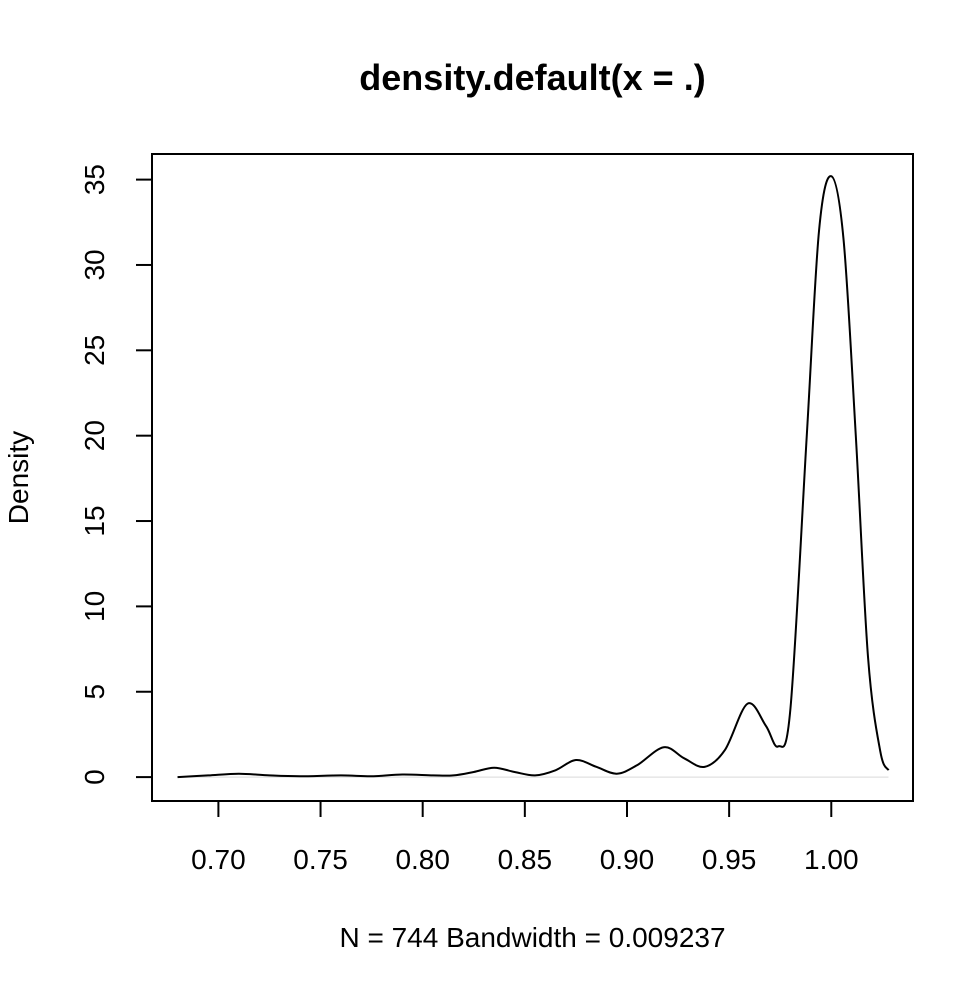 This screenshot has height=981, width=970. I want to click on x-tick-label: 0.70, so click(218, 859).